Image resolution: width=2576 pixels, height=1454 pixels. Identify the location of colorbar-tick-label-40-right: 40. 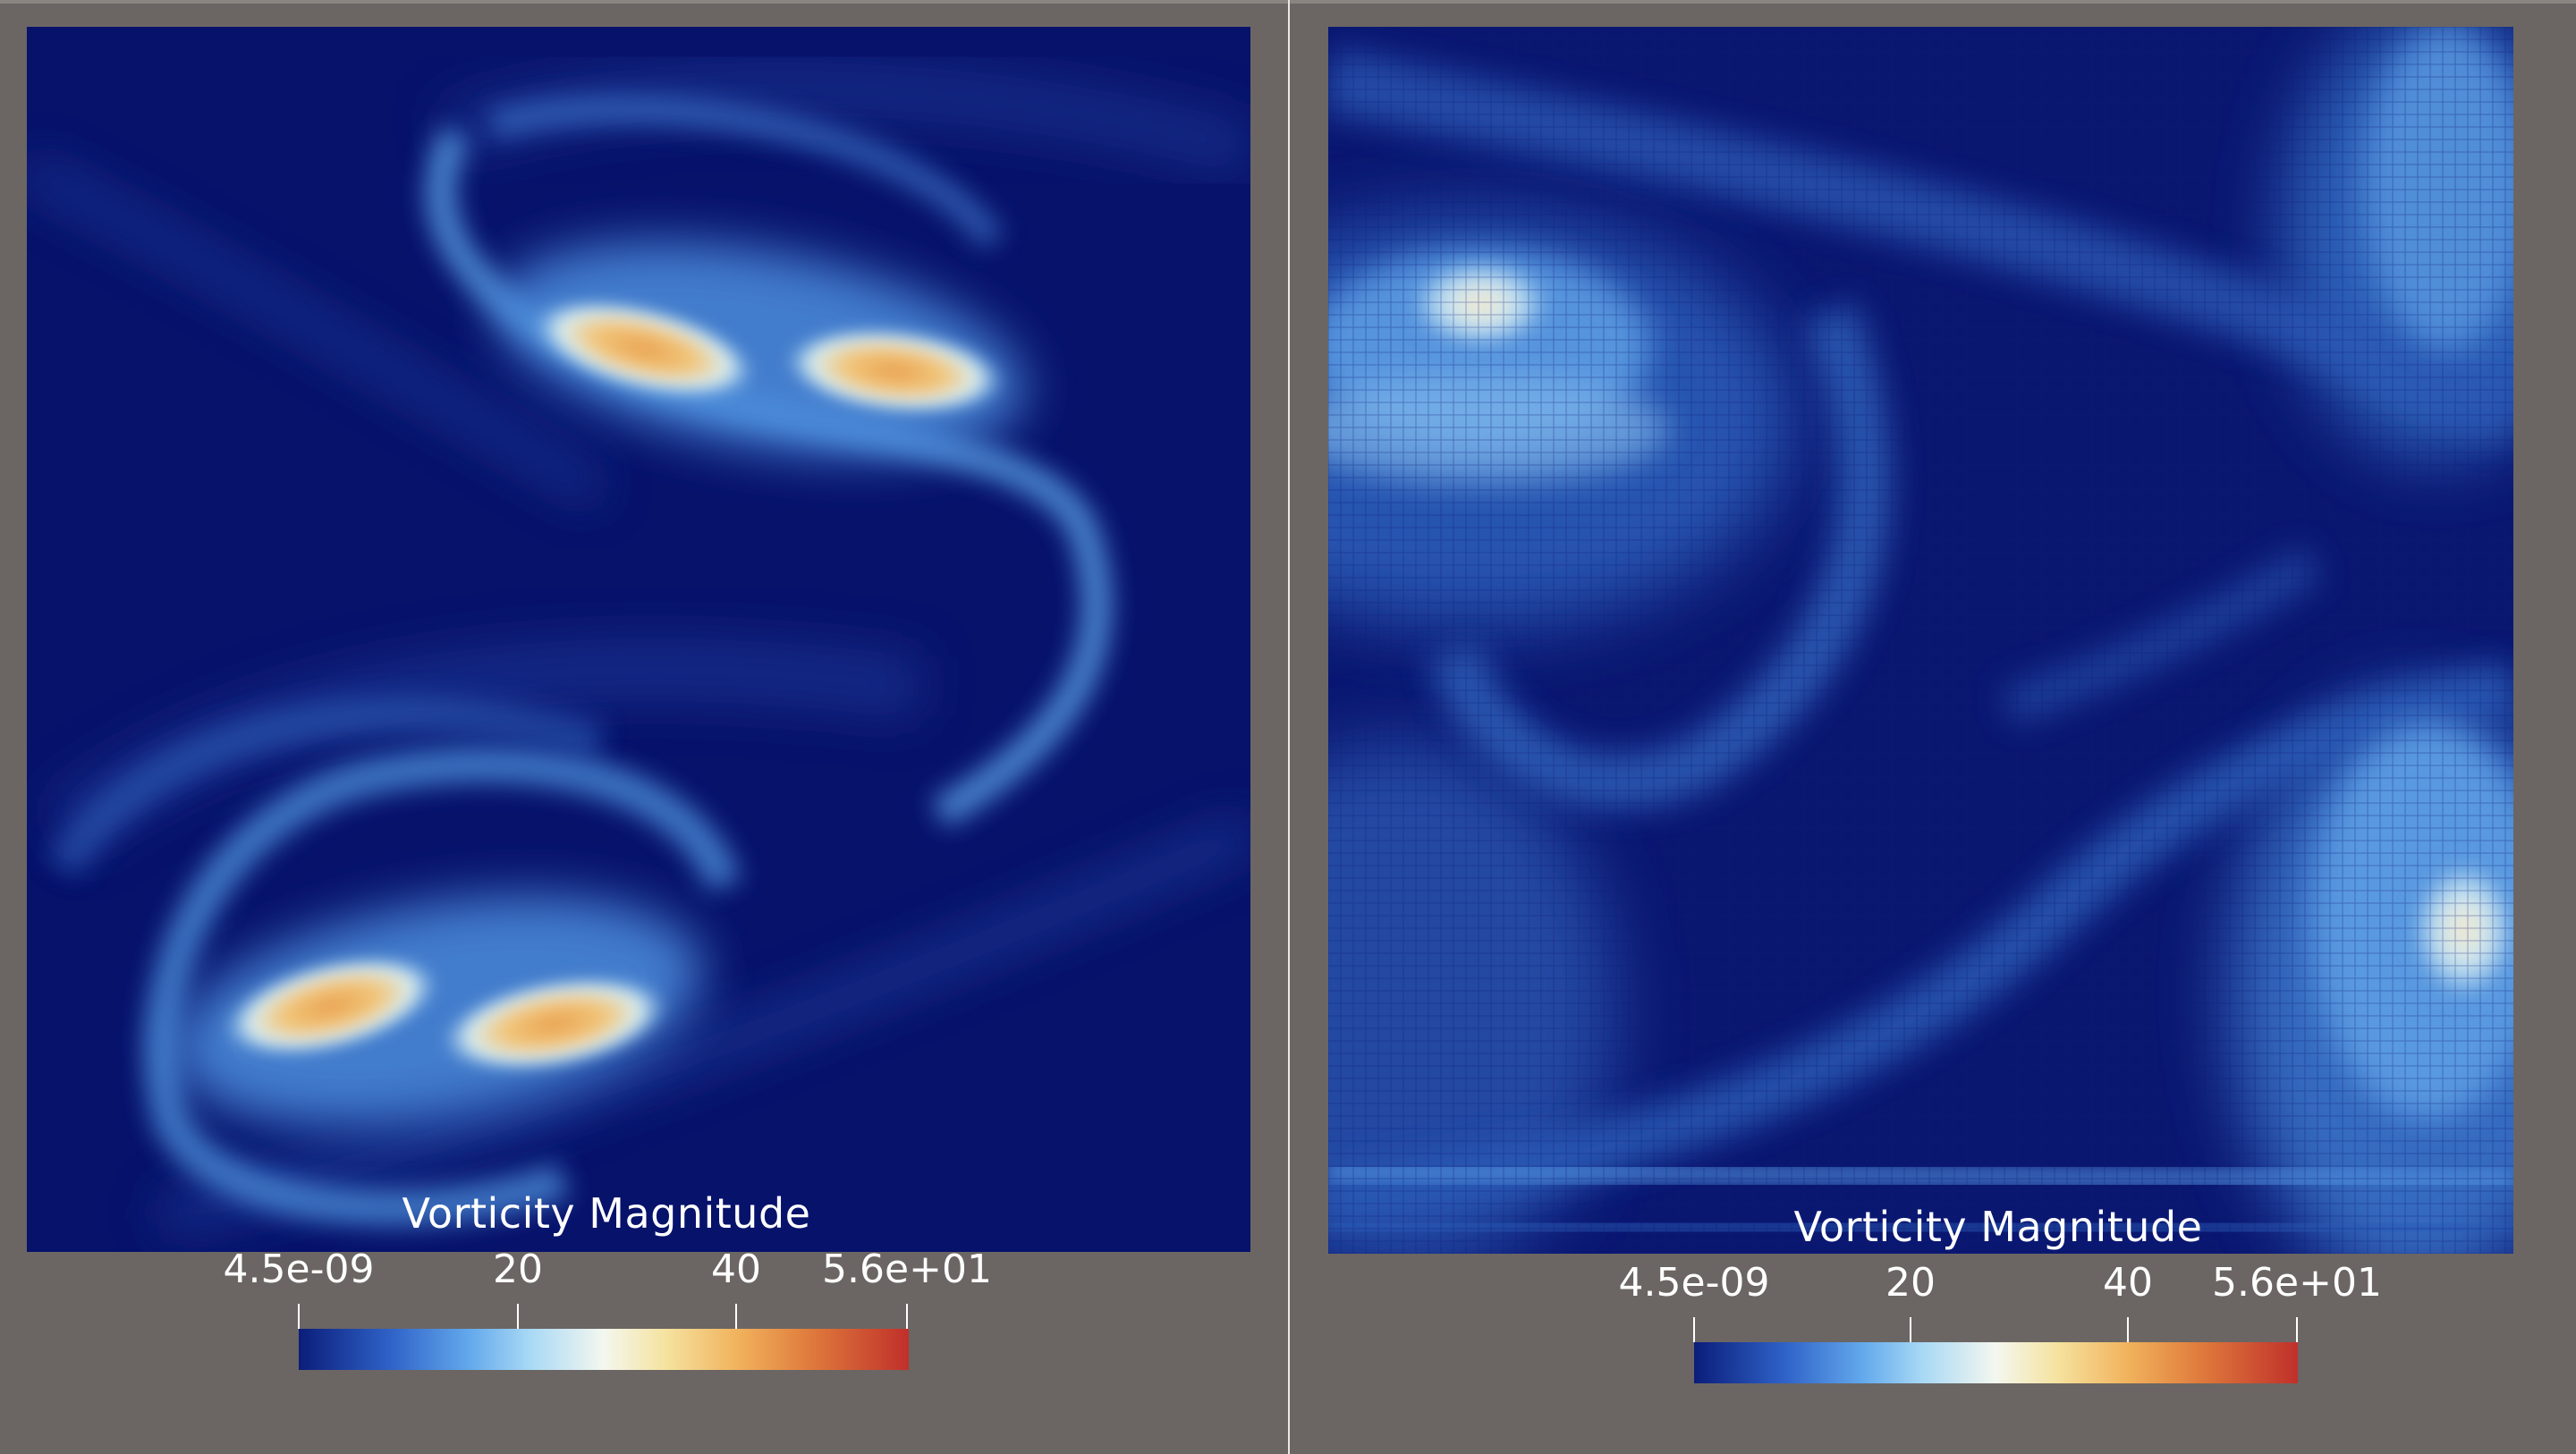
(2128, 1283).